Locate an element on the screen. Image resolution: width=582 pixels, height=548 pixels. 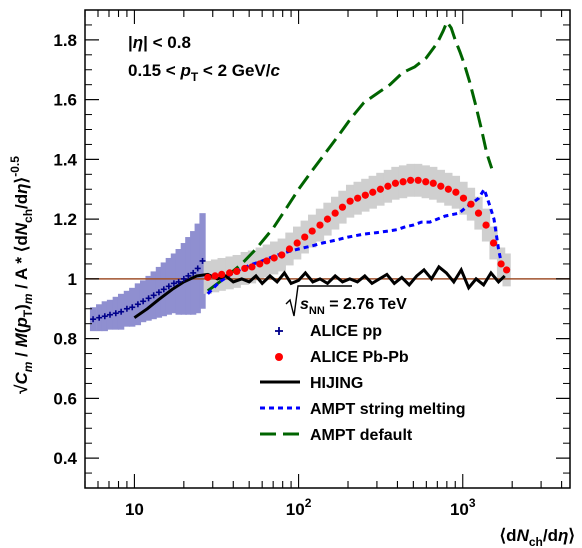
legend-entry: AMPT default is located at coordinates (336, 435).